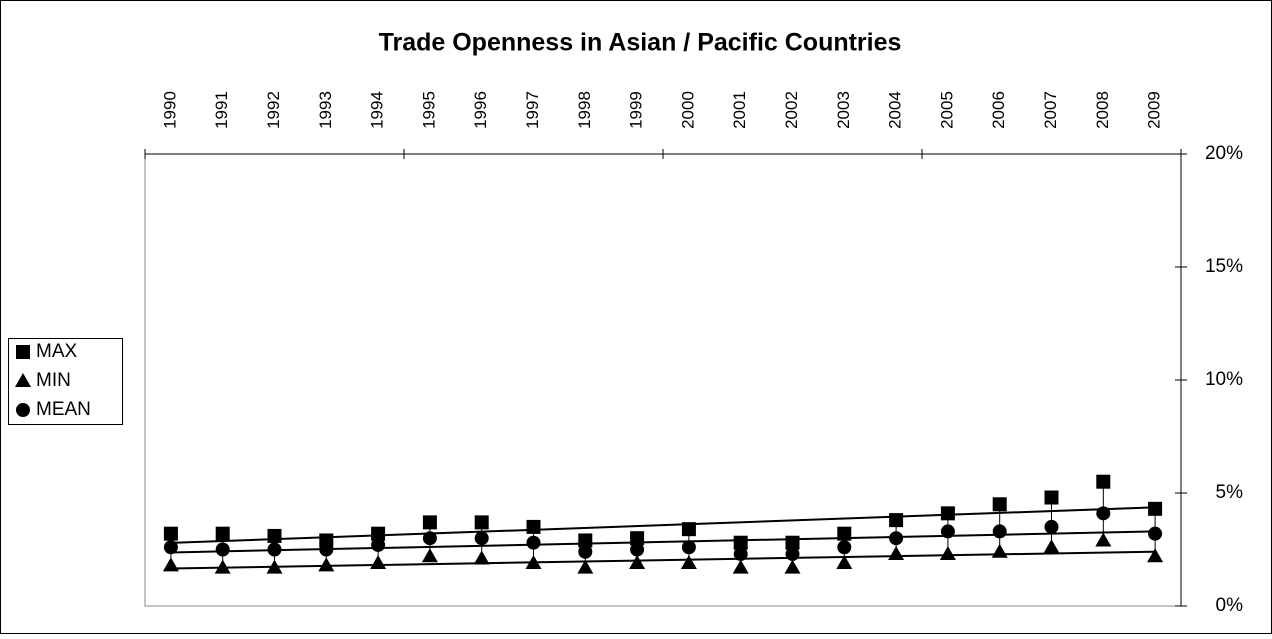 The width and height of the screenshot is (1272, 639). What do you see at coordinates (532, 110) in the screenshot?
I see `x-tick-label: 1997` at bounding box center [532, 110].